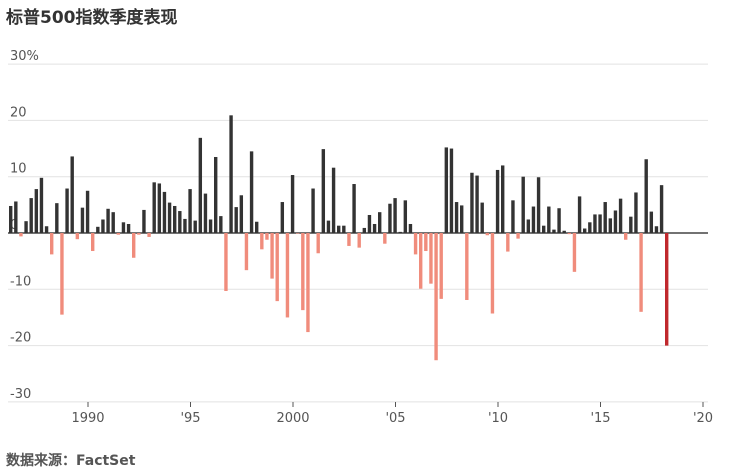  Describe the element at coordinates (703, 418) in the screenshot. I see `x-tick-label: '20` at that location.